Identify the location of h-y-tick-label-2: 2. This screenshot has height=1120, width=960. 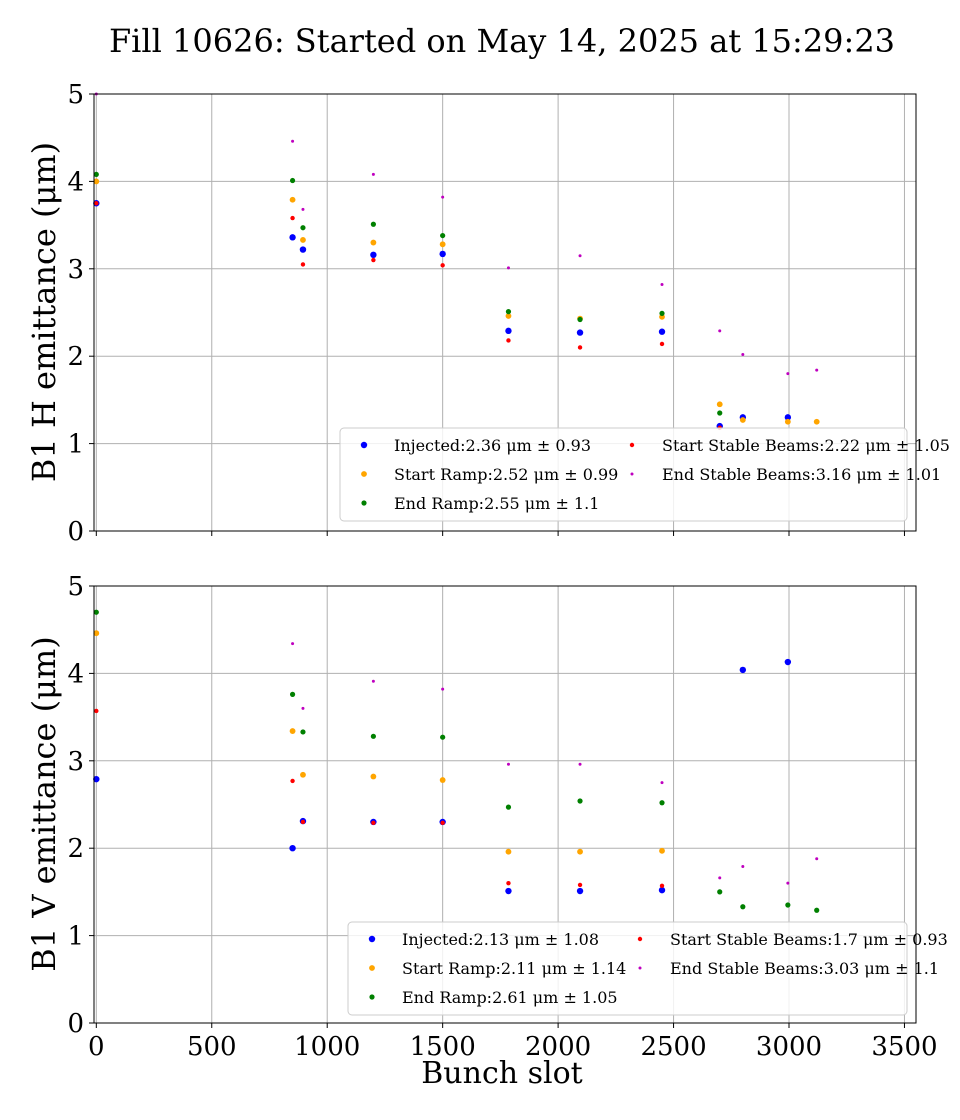
(75, 357).